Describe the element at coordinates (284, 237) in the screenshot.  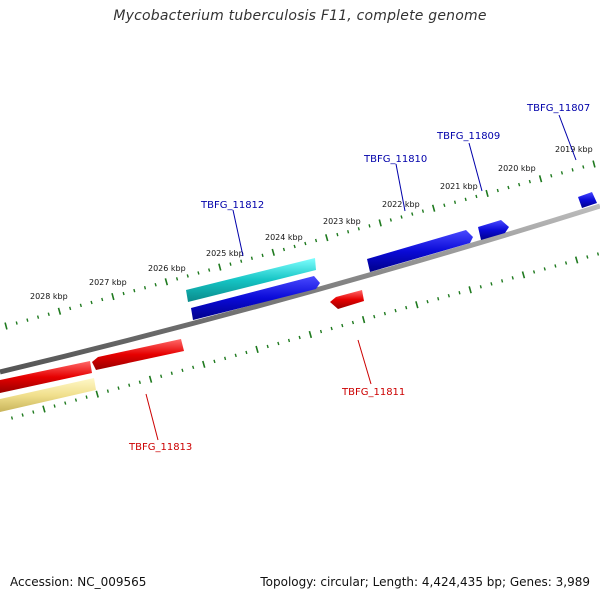
I see `scale-label-2024: 2024 kbp` at that location.